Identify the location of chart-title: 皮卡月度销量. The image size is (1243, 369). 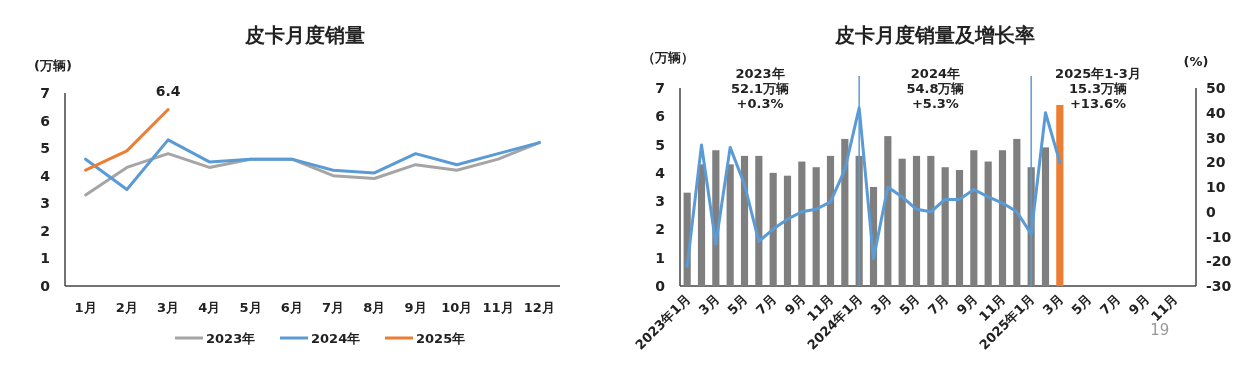
(304, 35).